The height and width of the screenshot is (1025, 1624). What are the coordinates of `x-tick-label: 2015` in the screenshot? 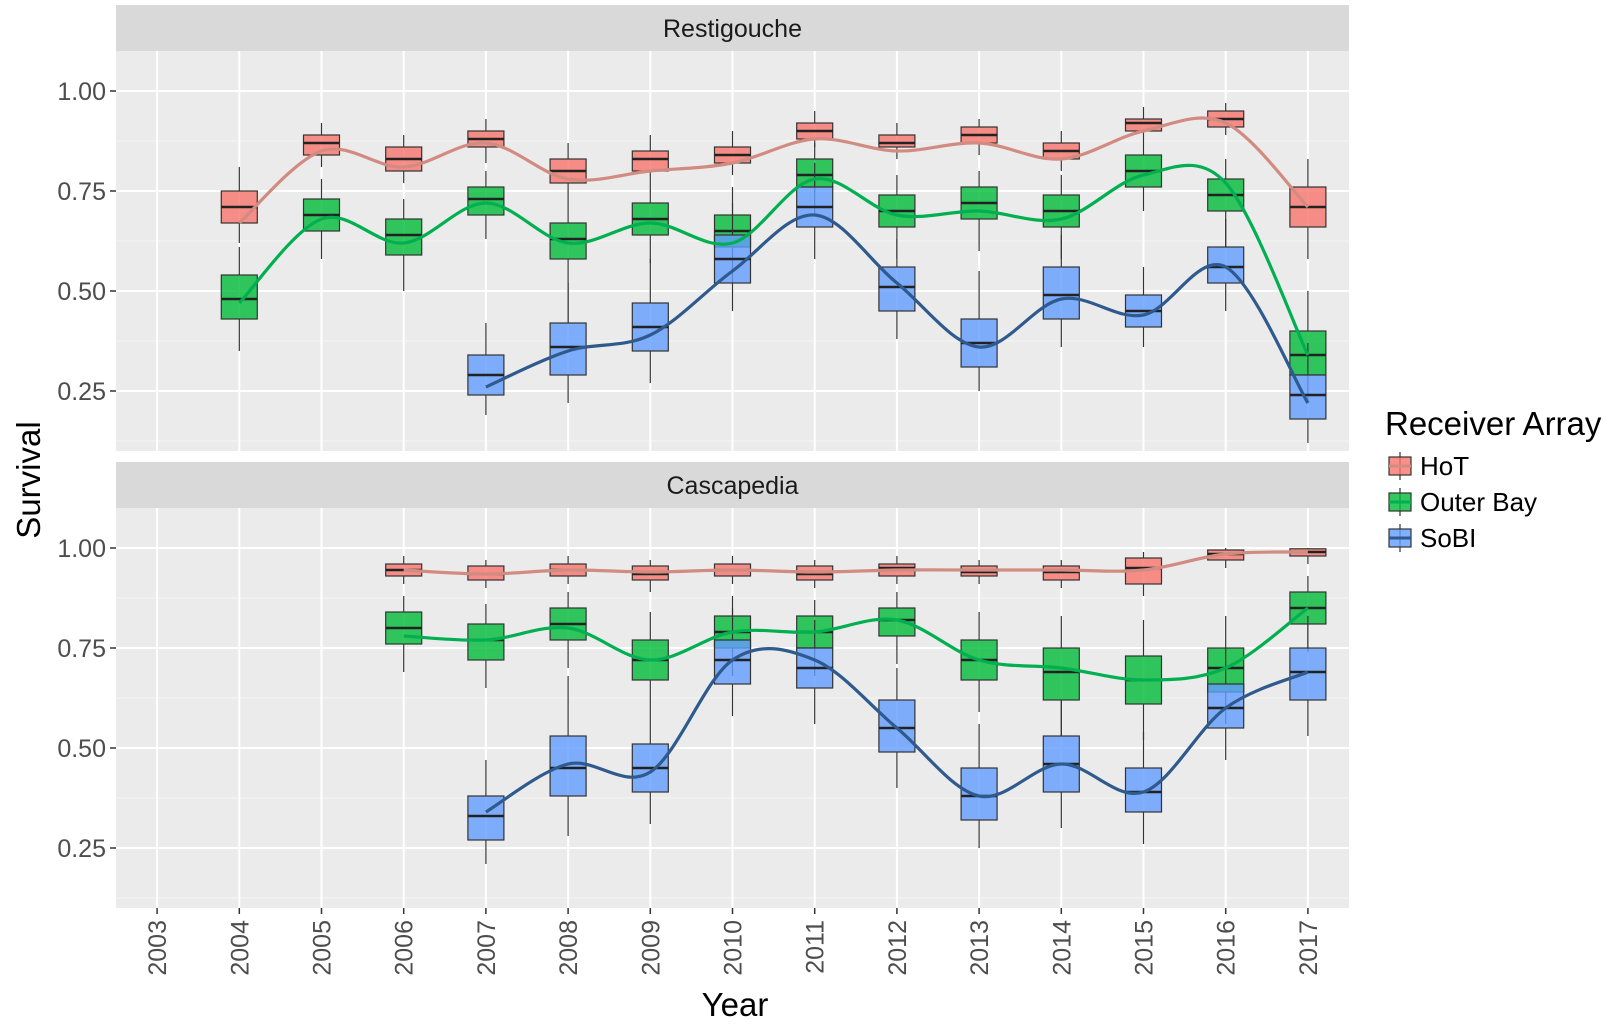 It's located at (1145, 948).